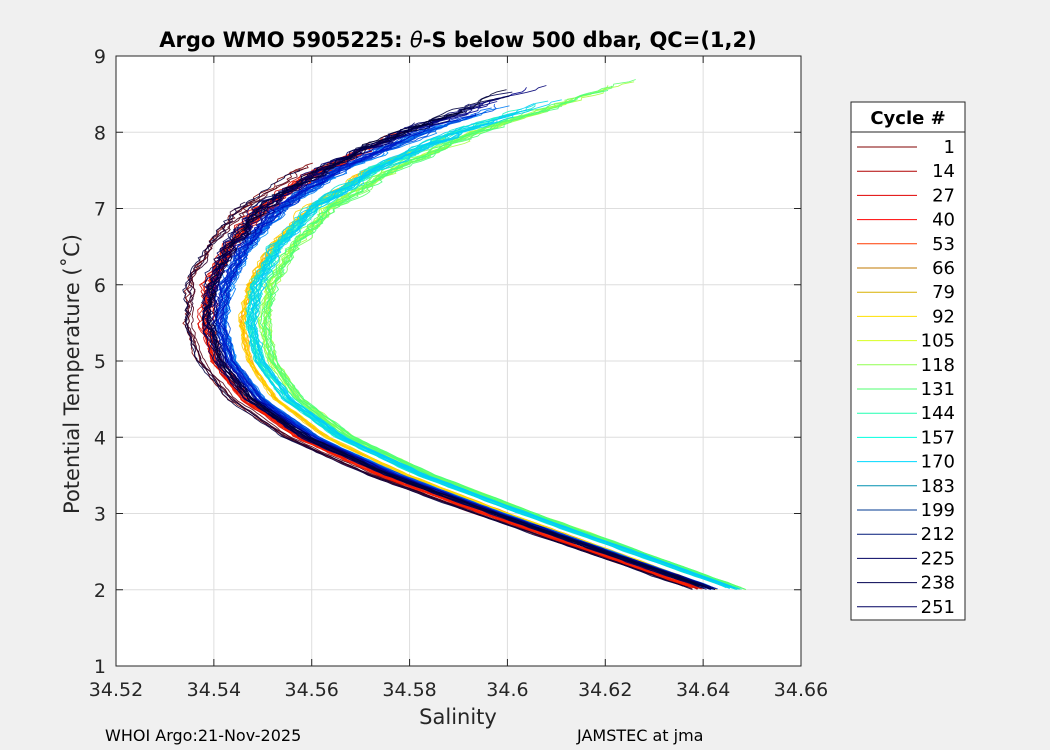  I want to click on x-axis-label: Salinity, so click(458, 717).